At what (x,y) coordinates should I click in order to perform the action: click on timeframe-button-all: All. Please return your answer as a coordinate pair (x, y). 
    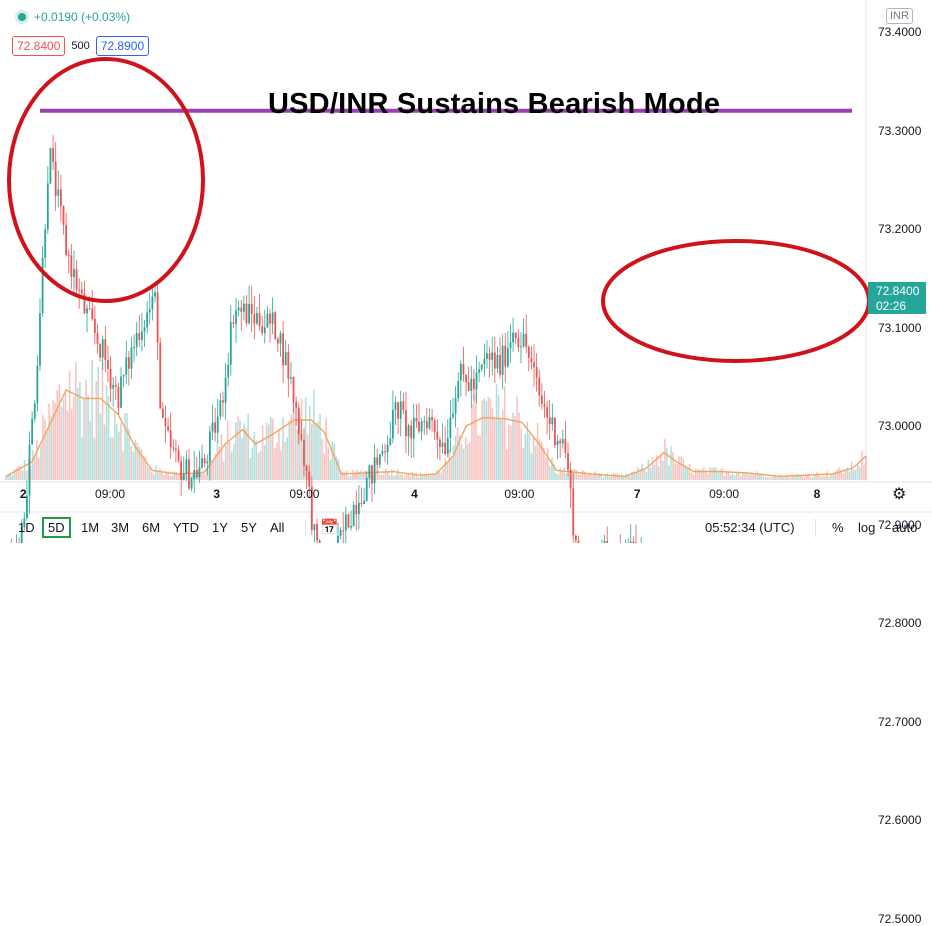
    Looking at the image, I should click on (277, 527).